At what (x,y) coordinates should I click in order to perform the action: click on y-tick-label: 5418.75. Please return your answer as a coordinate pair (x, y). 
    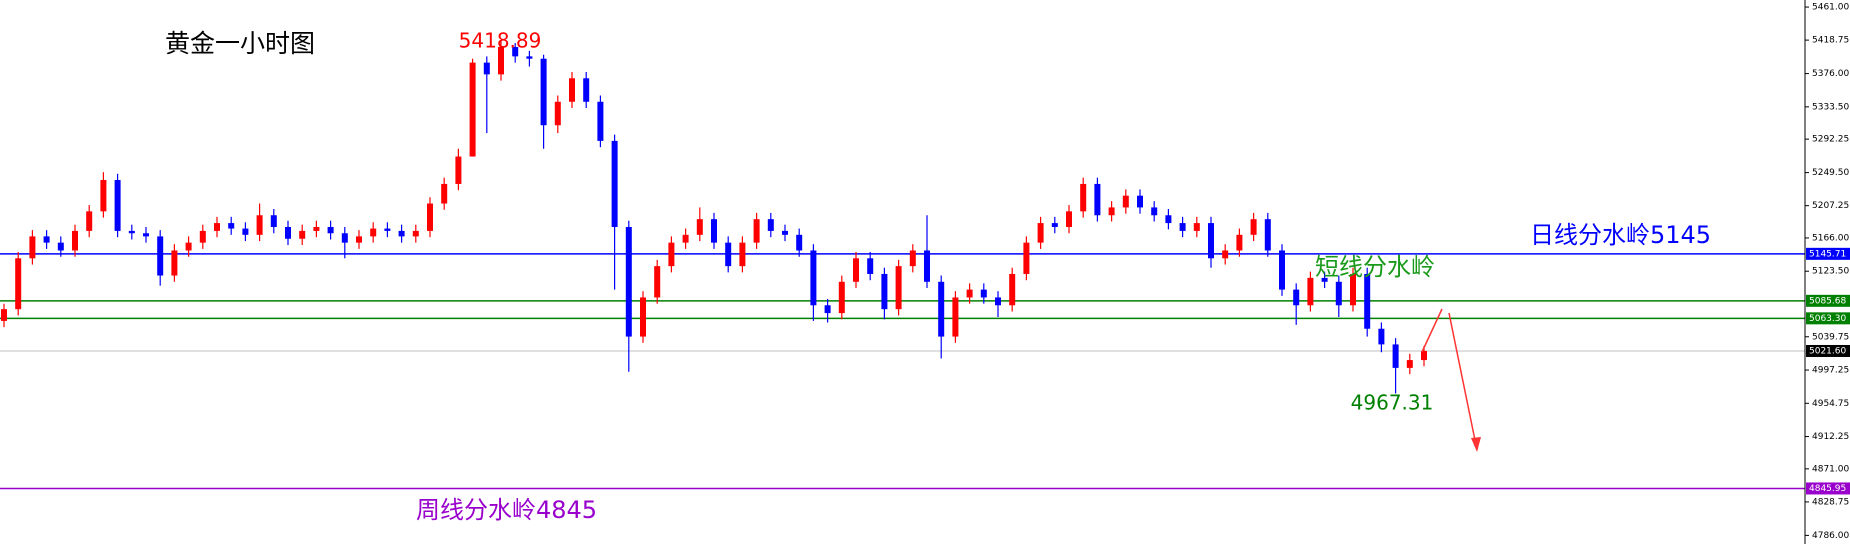
    Looking at the image, I should click on (1830, 41).